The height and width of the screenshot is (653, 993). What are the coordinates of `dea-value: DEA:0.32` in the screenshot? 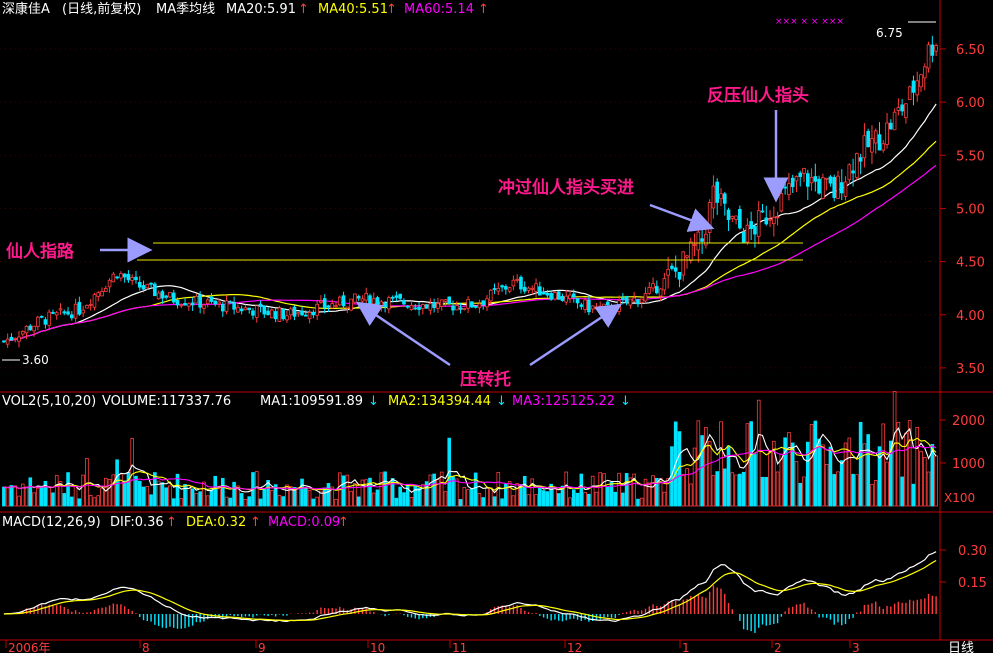 It's located at (216, 522).